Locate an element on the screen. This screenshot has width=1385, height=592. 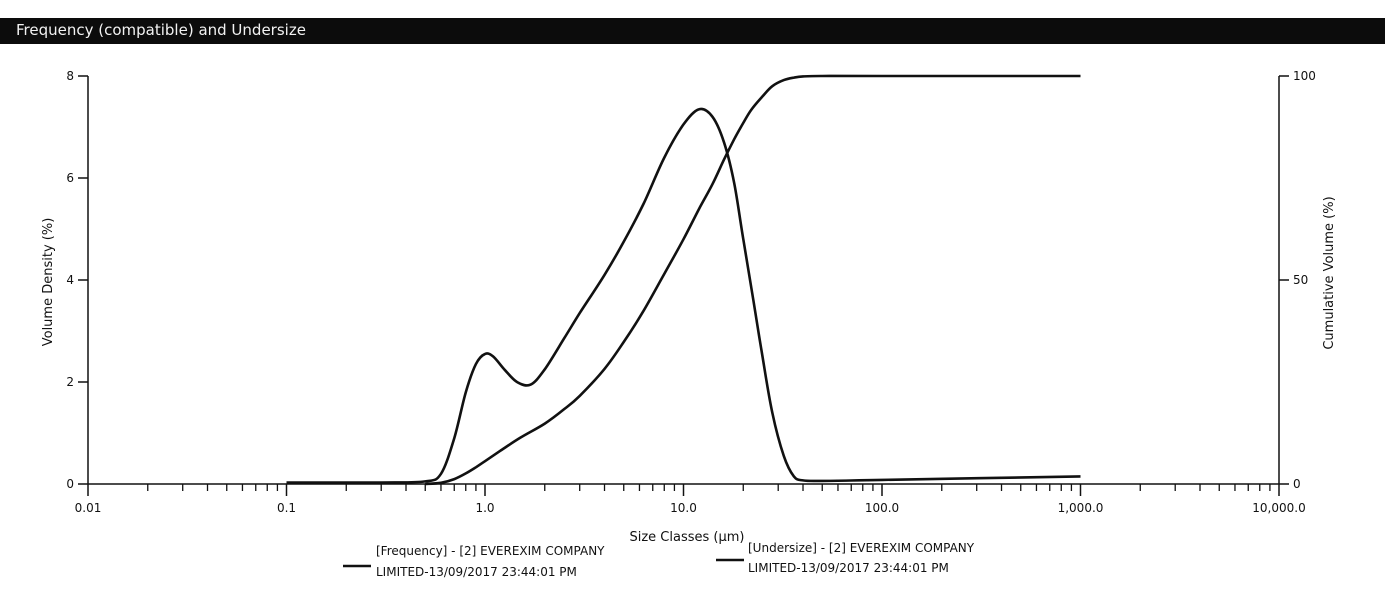
legend-label-frequency-line1: [Frequency] - [2] EVEREXIM COMPANY is located at coordinates (490, 551).